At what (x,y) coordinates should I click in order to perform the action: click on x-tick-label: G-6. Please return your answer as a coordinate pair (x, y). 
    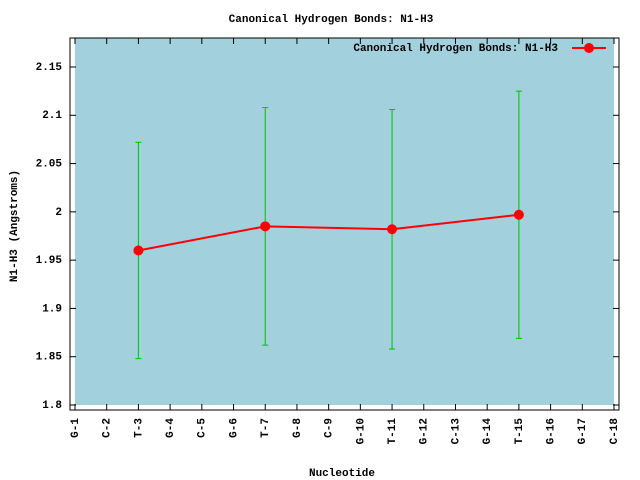
    Looking at the image, I should click on (234, 428).